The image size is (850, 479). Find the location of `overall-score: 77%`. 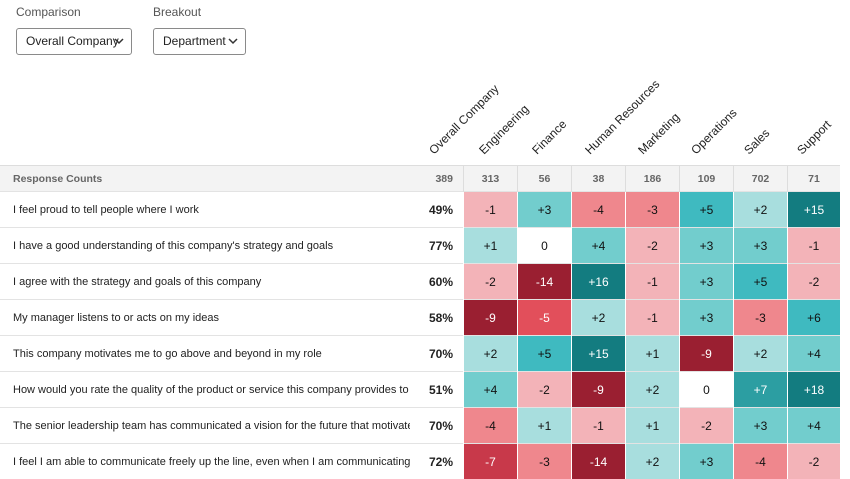

overall-score: 77% is located at coordinates (437, 246).